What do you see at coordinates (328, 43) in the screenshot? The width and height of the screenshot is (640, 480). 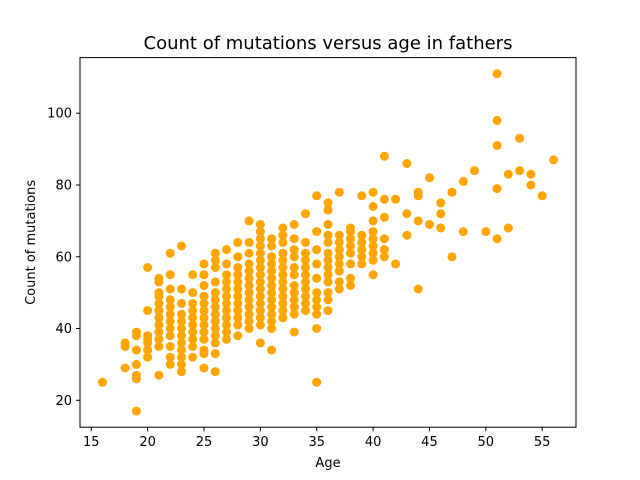 I see `chart-title: Count of mutations versus age in fathers` at bounding box center [328, 43].